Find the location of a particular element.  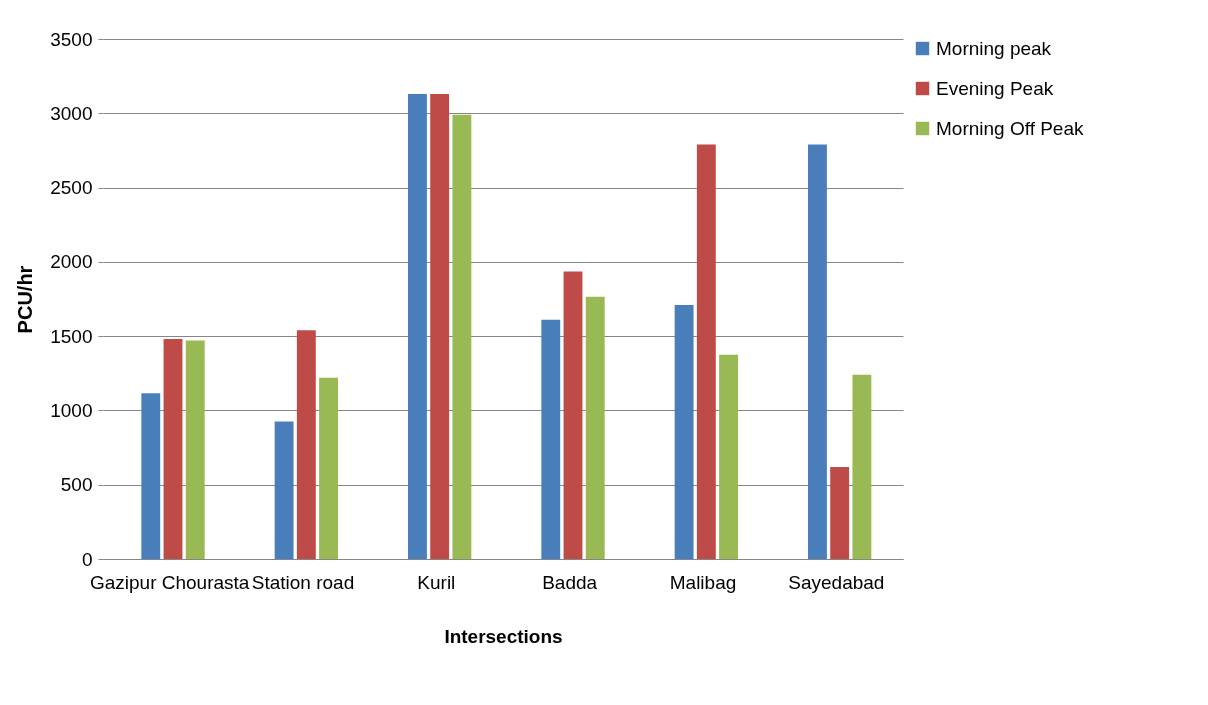

y-tick-label: 2000 is located at coordinates (71, 262).